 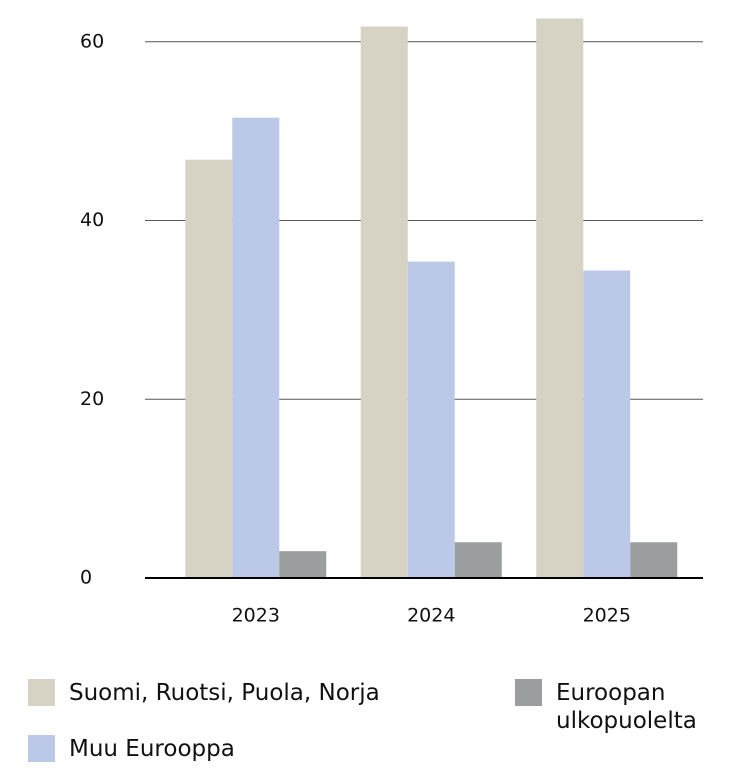 I want to click on x-tick-label: 2024, so click(x=431, y=616).